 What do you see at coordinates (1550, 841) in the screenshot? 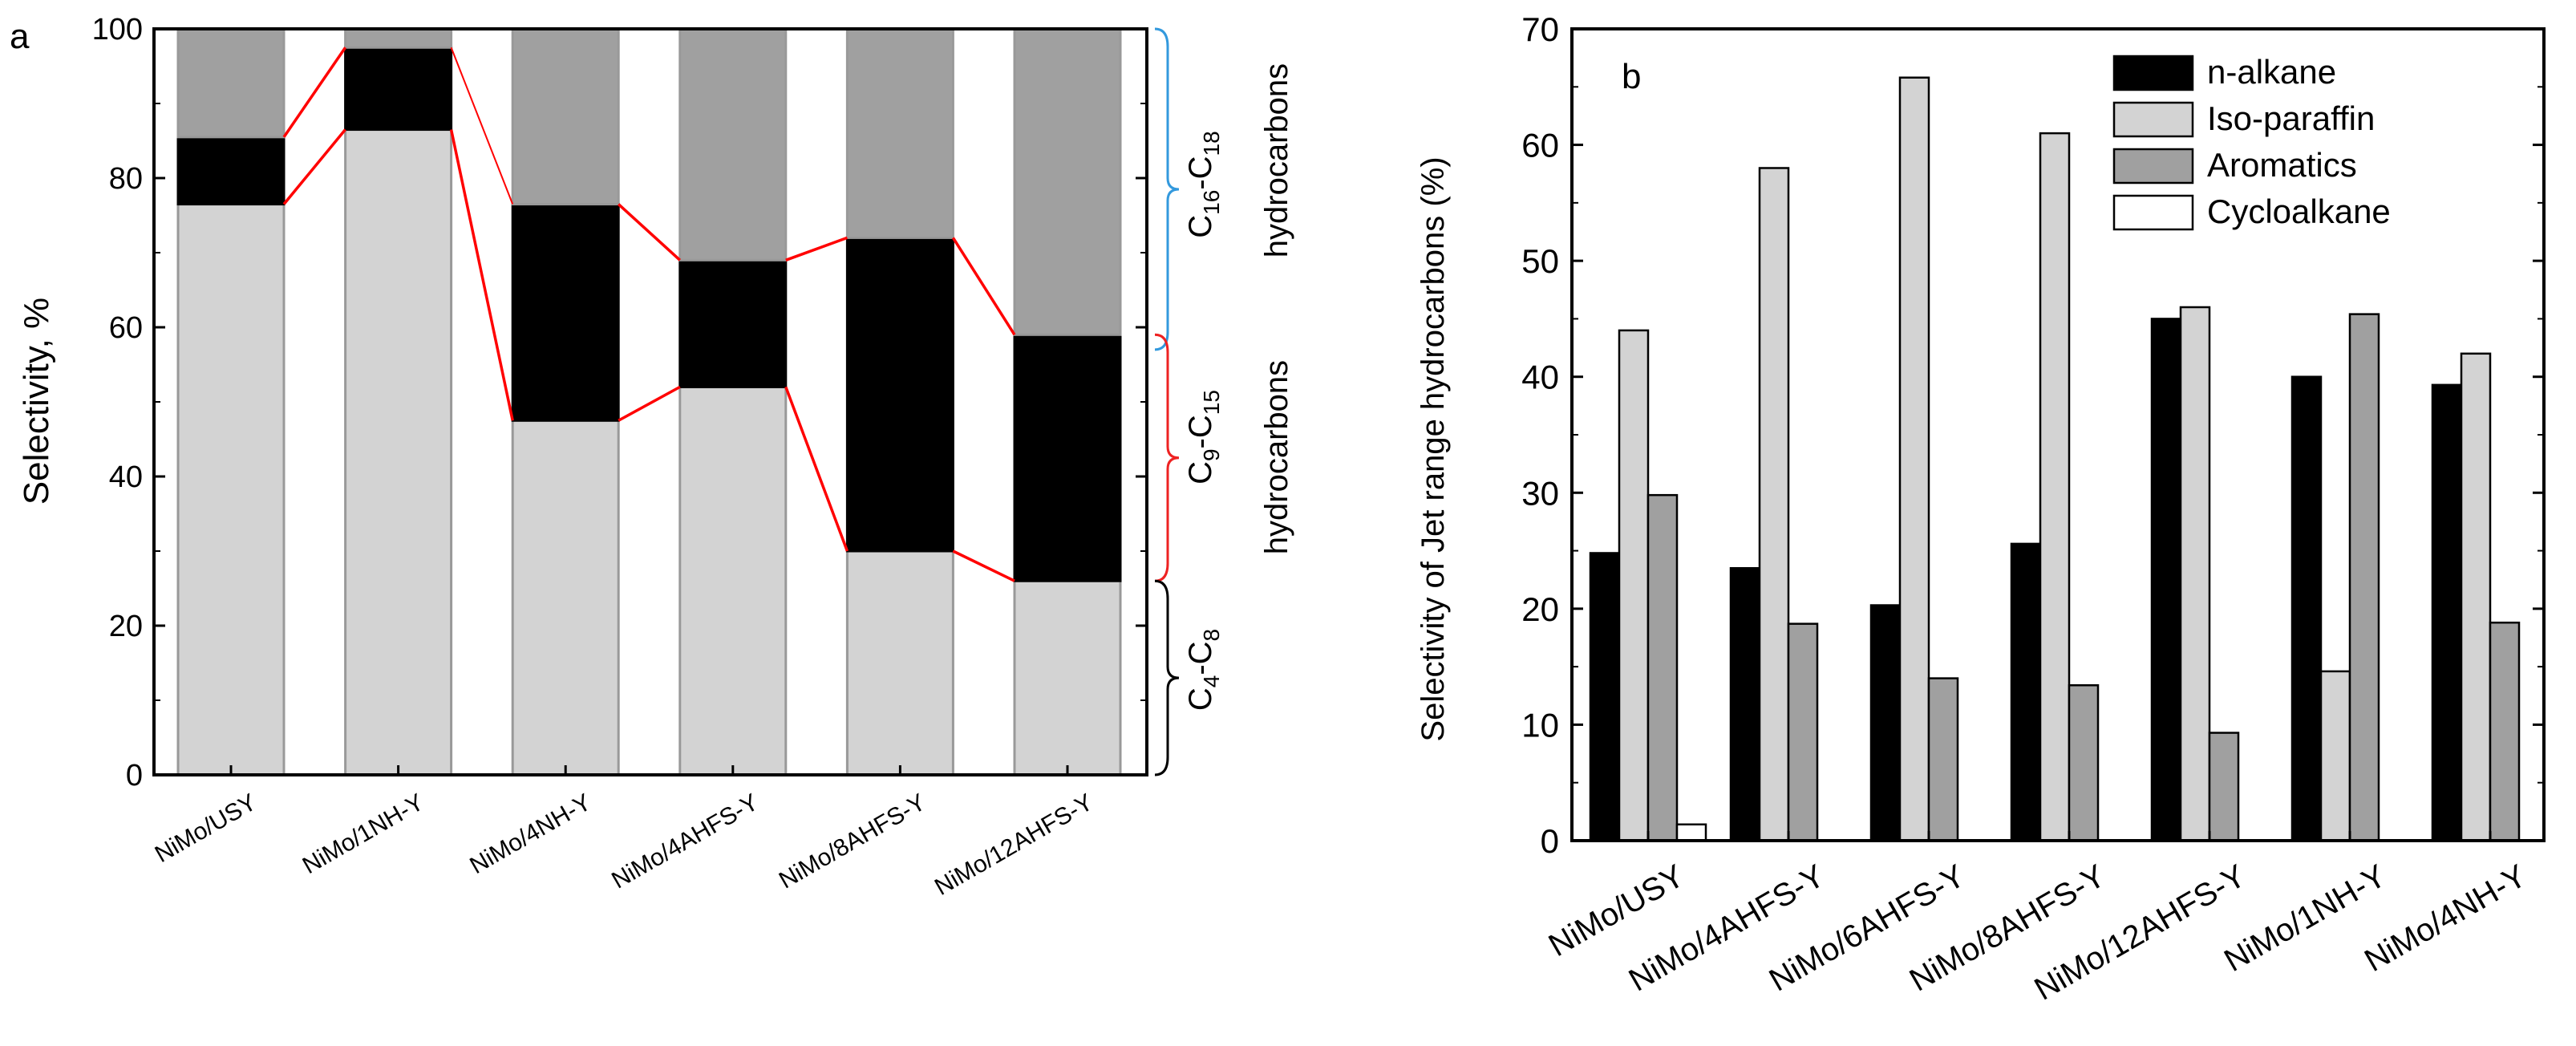
I see `y-tick-label-0: 0` at bounding box center [1550, 841].